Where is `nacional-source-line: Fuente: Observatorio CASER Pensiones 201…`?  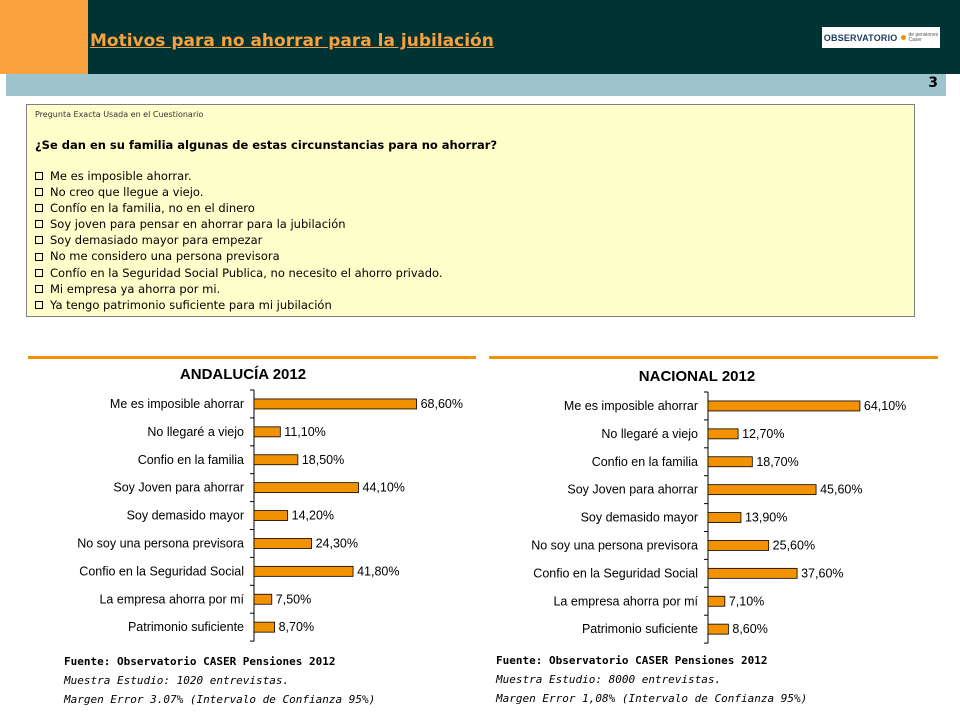 nacional-source-line: Fuente: Observatorio CASER Pensiones 201… is located at coordinates (632, 660).